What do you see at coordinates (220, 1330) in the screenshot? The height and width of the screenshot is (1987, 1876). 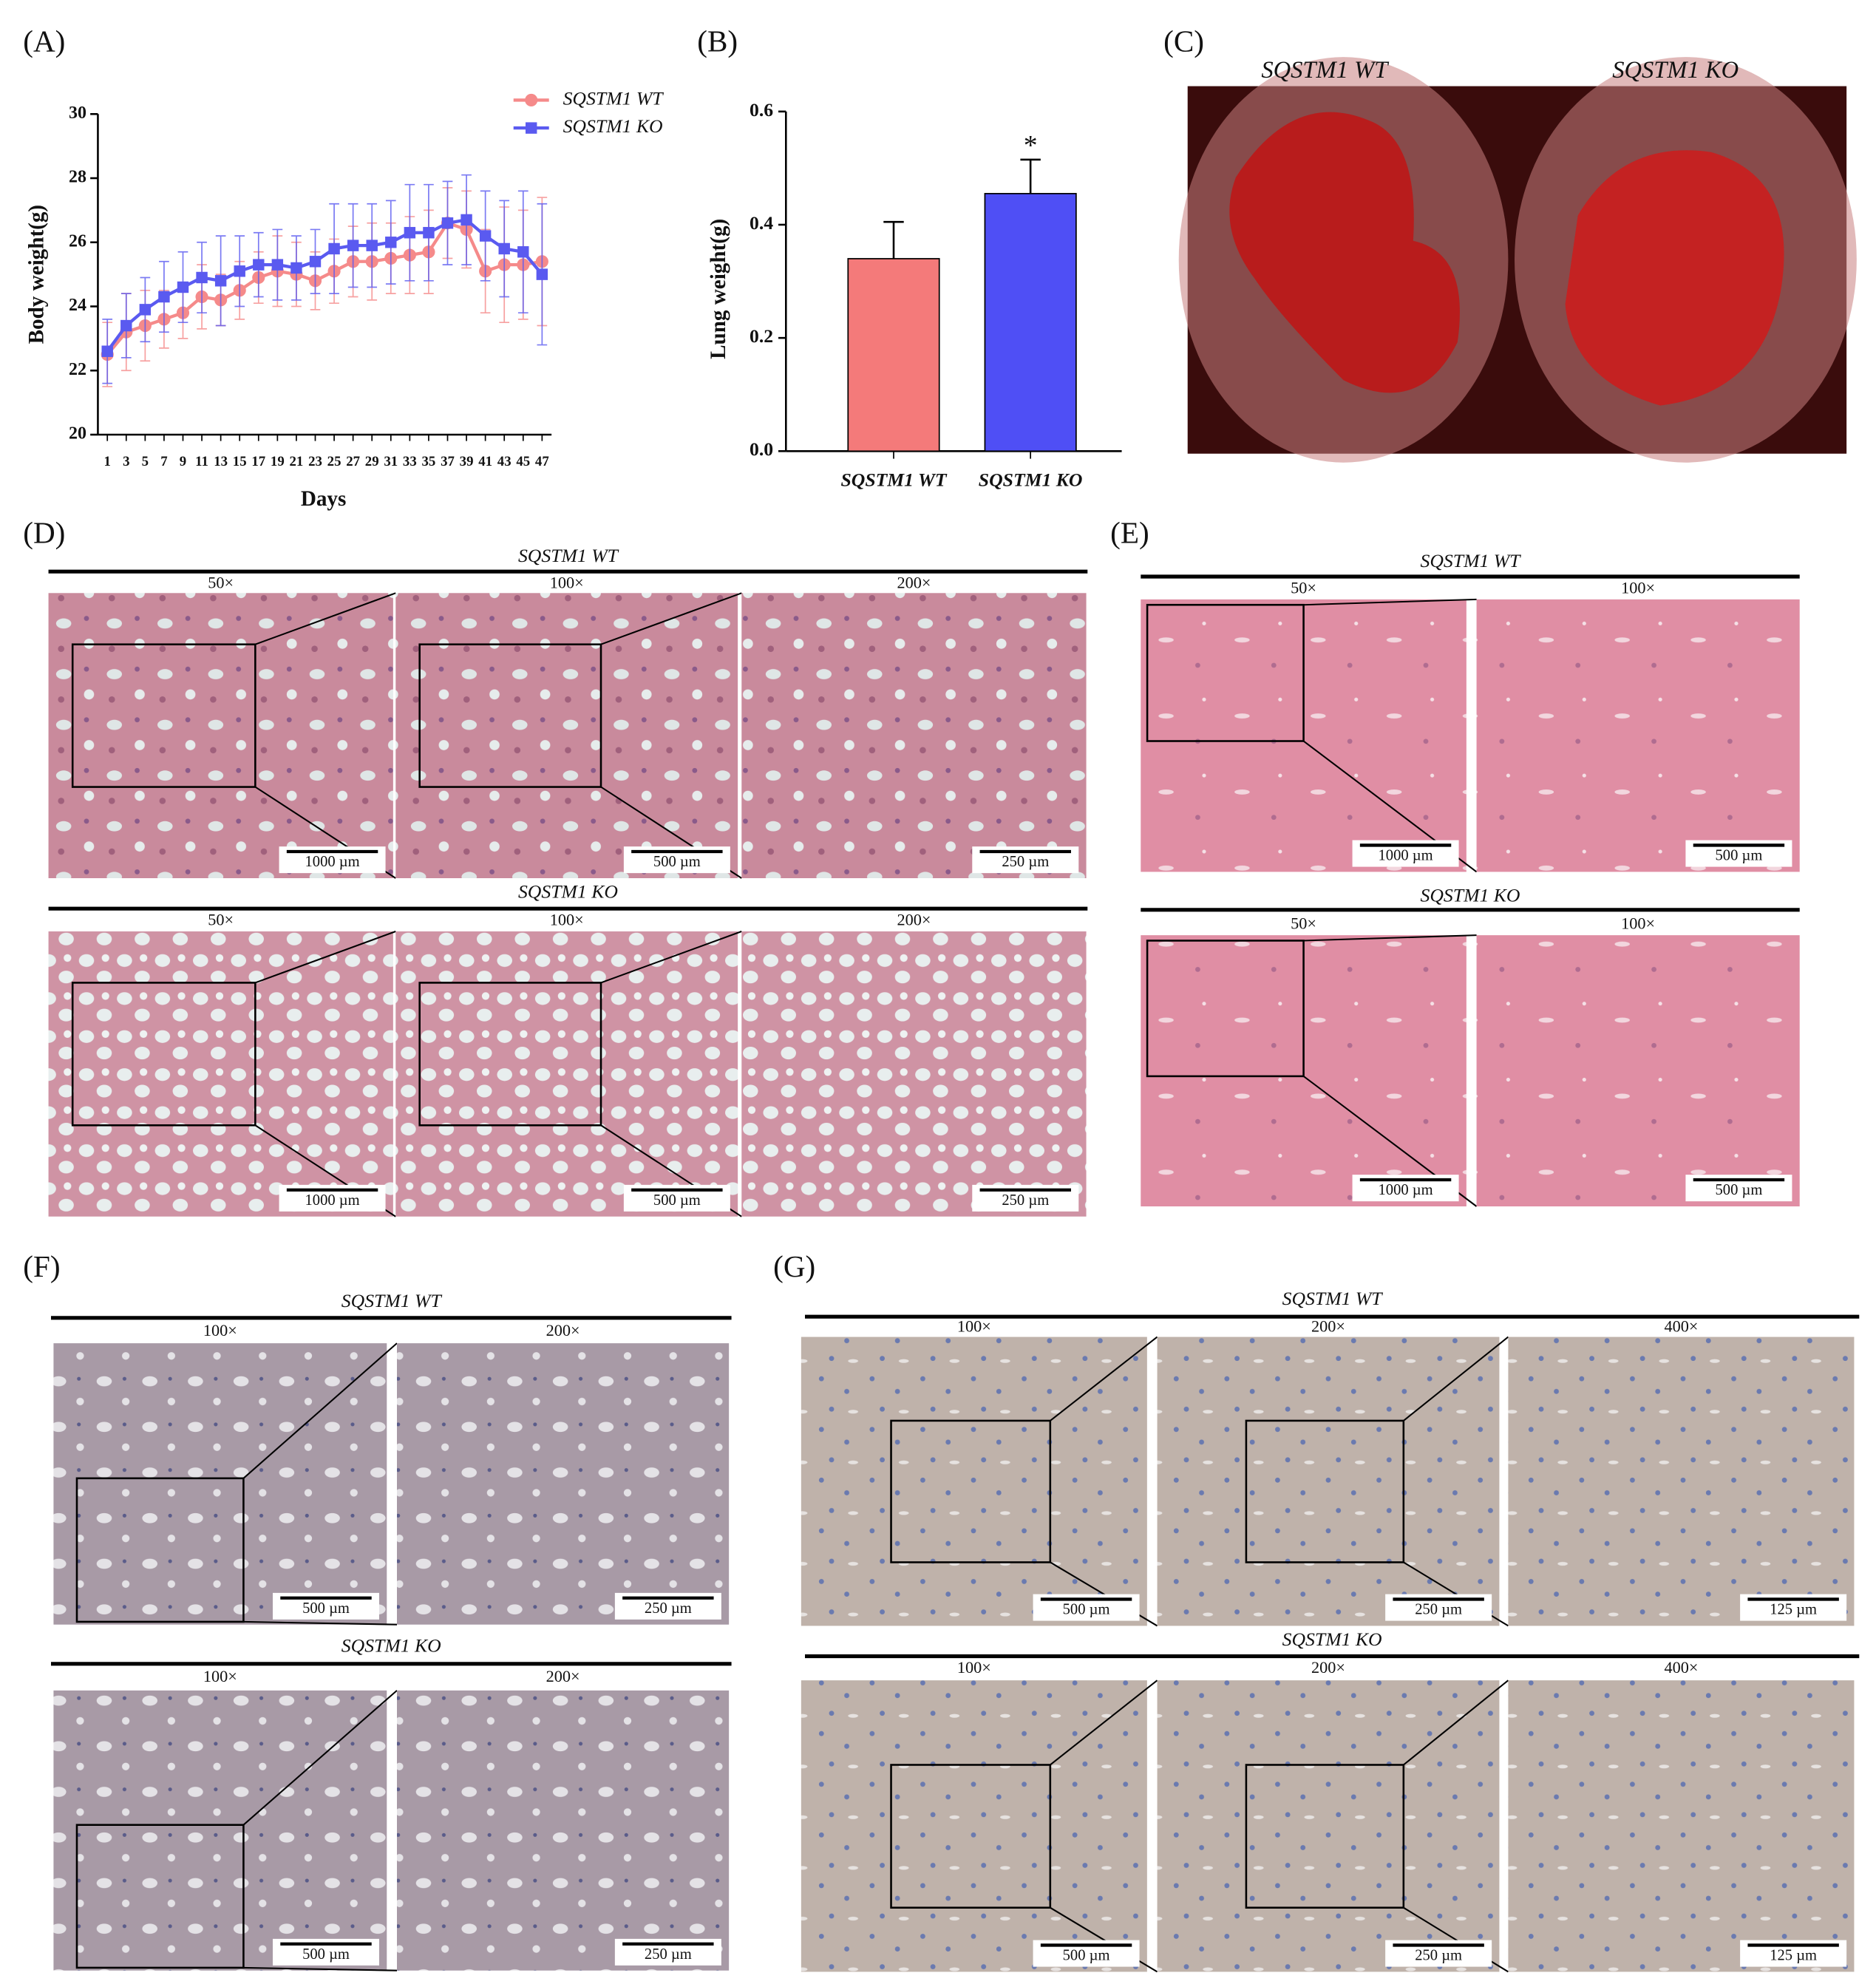 I see `magnification: 100×` at bounding box center [220, 1330].